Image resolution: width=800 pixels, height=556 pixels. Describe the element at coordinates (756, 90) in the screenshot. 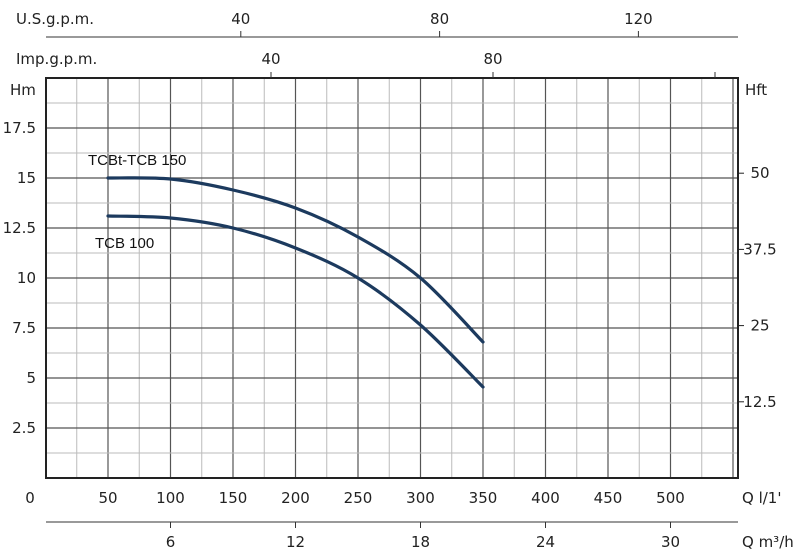

I see `y-right-label: Hft` at that location.